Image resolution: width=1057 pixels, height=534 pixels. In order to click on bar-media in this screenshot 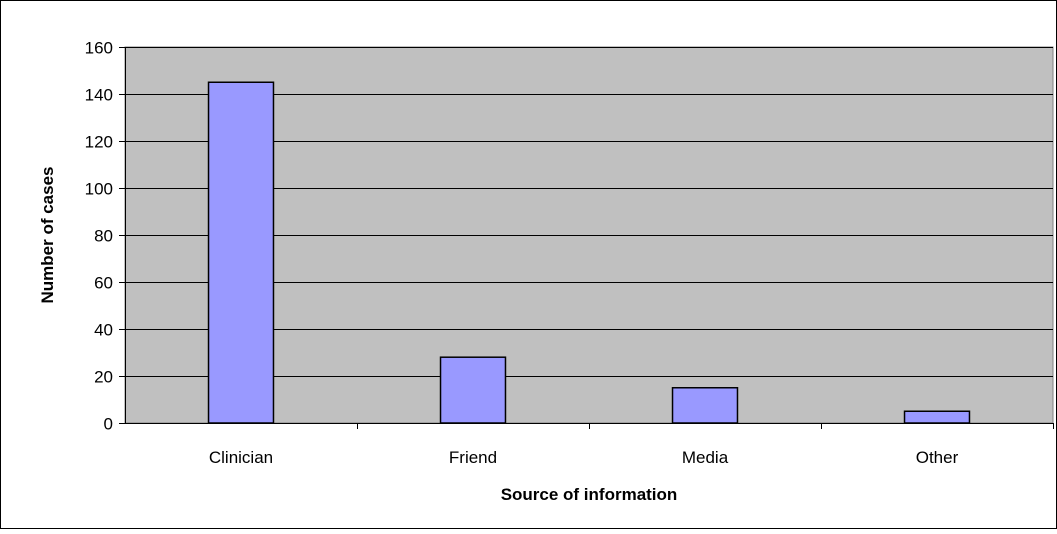, I will do `click(705, 405)`.